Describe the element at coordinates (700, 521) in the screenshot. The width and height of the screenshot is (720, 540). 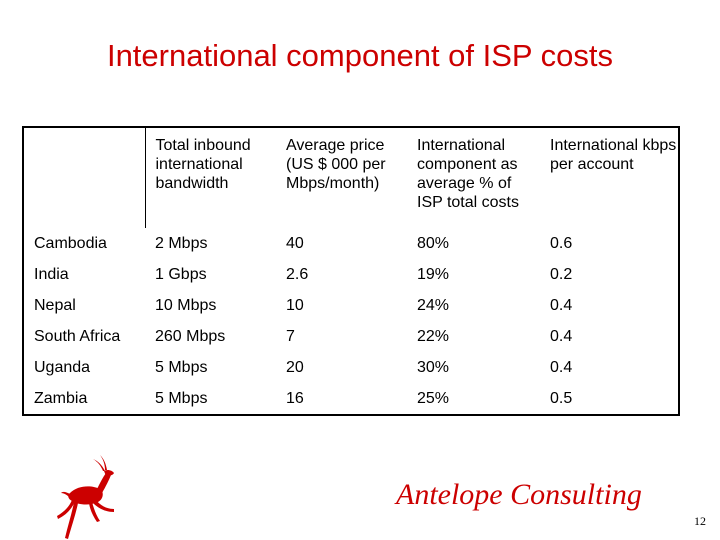
I see `page-number: 12` at that location.